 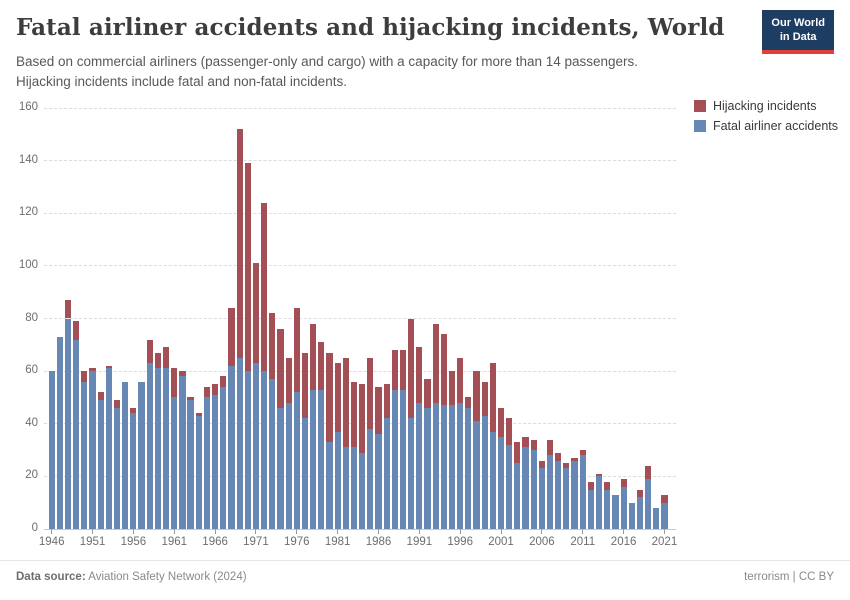 What do you see at coordinates (313, 356) in the screenshot?
I see `bar-hijackings-1978` at bounding box center [313, 356].